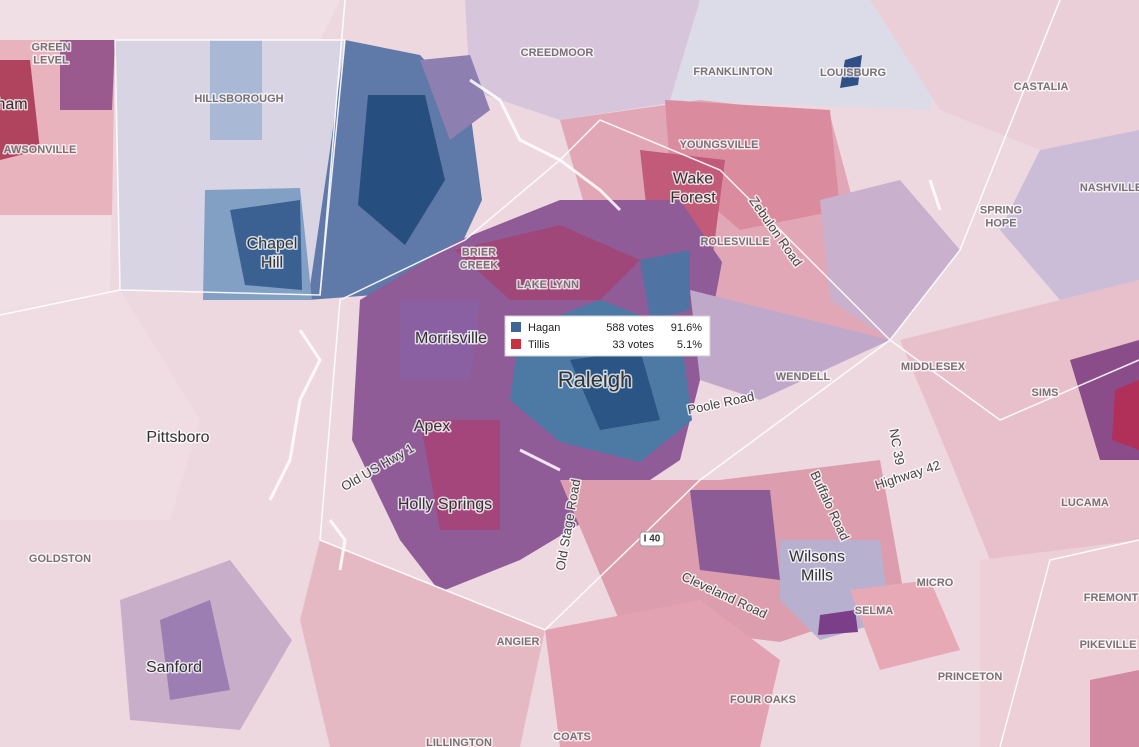  What do you see at coordinates (734, 242) in the screenshot?
I see `town-label: ROLESVILLE` at bounding box center [734, 242].